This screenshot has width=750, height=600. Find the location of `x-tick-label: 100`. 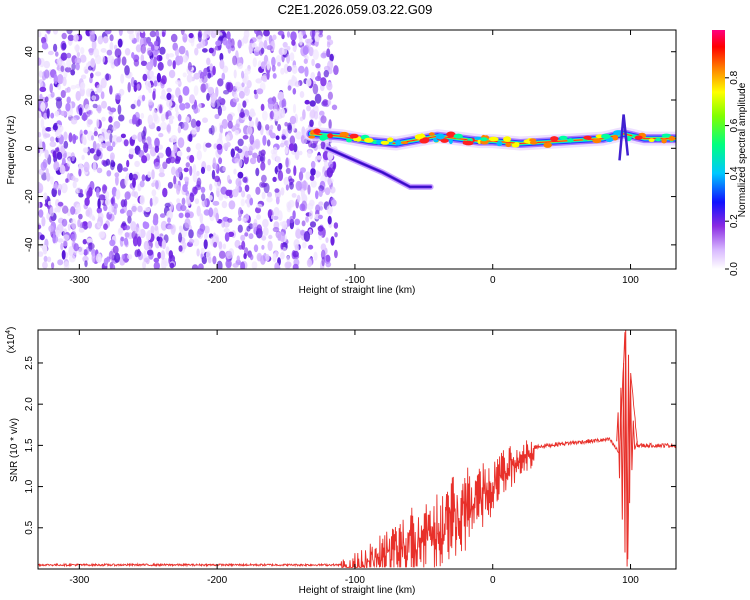

x-tick-label: 100 is located at coordinates (630, 280).